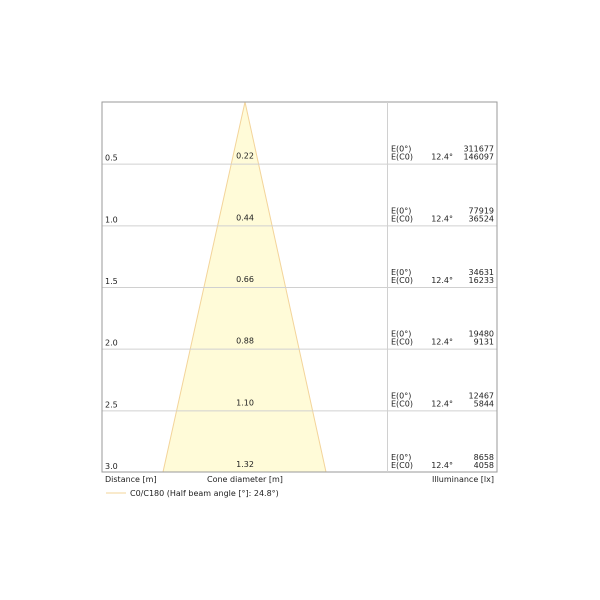 The image size is (600, 600). I want to click on cone-diameter-value: 1.32, so click(245, 464).